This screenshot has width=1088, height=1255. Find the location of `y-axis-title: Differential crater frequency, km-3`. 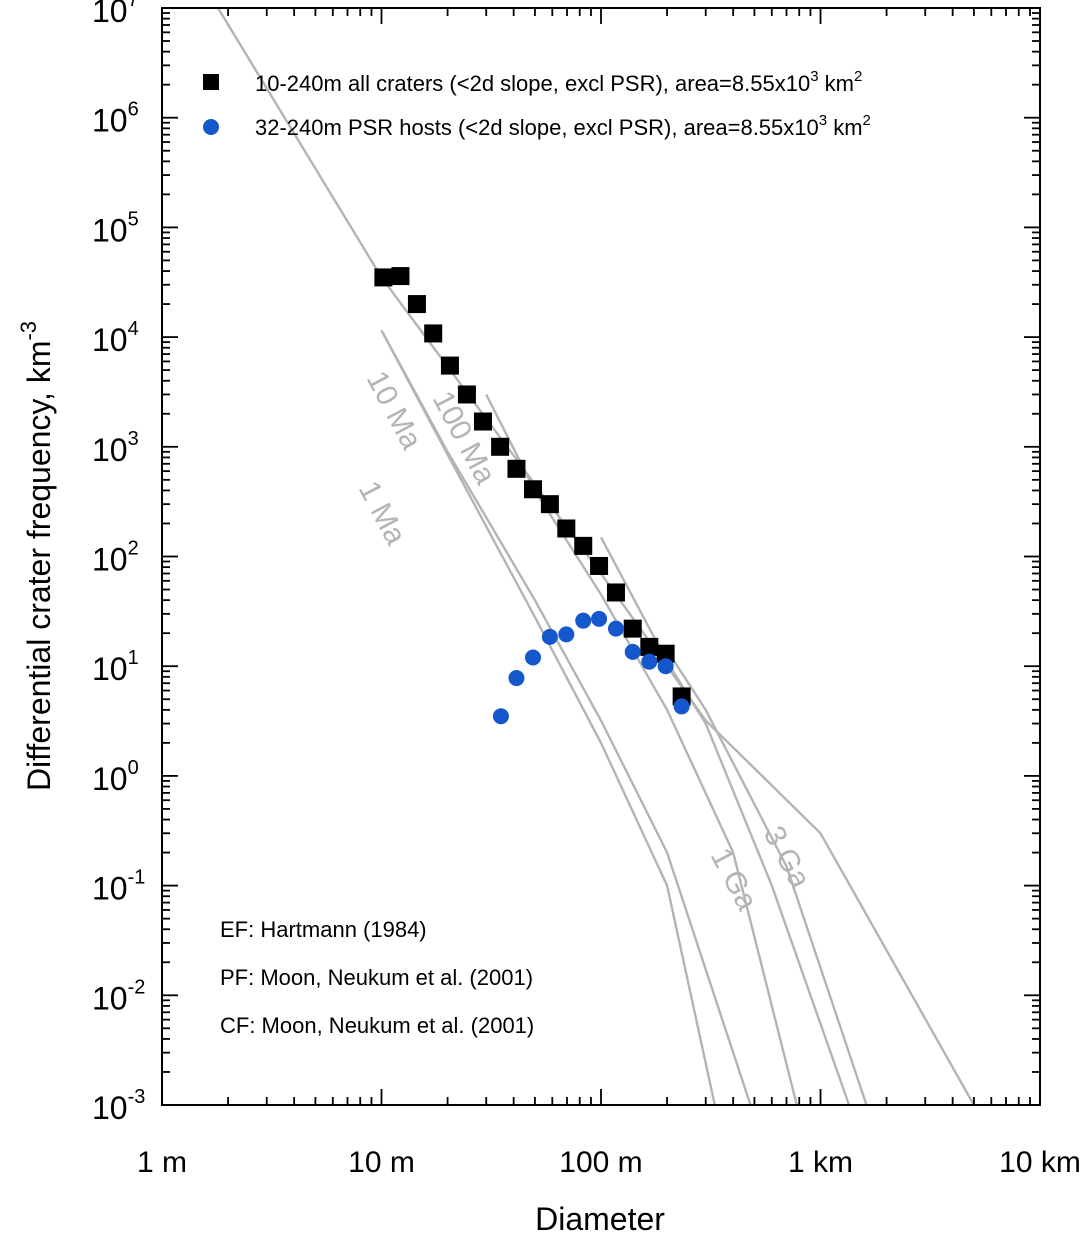

y-axis-title: Differential crater frequency, km-3 is located at coordinates (36, 556).